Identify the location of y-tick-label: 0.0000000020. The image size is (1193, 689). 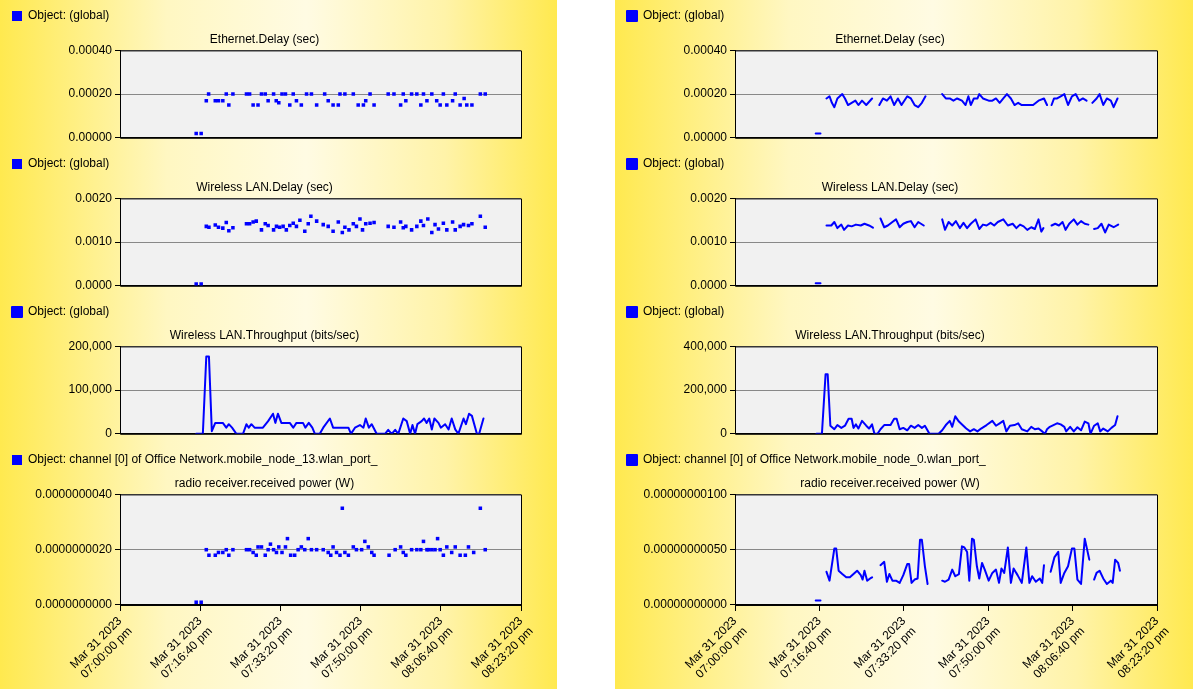
(74, 549).